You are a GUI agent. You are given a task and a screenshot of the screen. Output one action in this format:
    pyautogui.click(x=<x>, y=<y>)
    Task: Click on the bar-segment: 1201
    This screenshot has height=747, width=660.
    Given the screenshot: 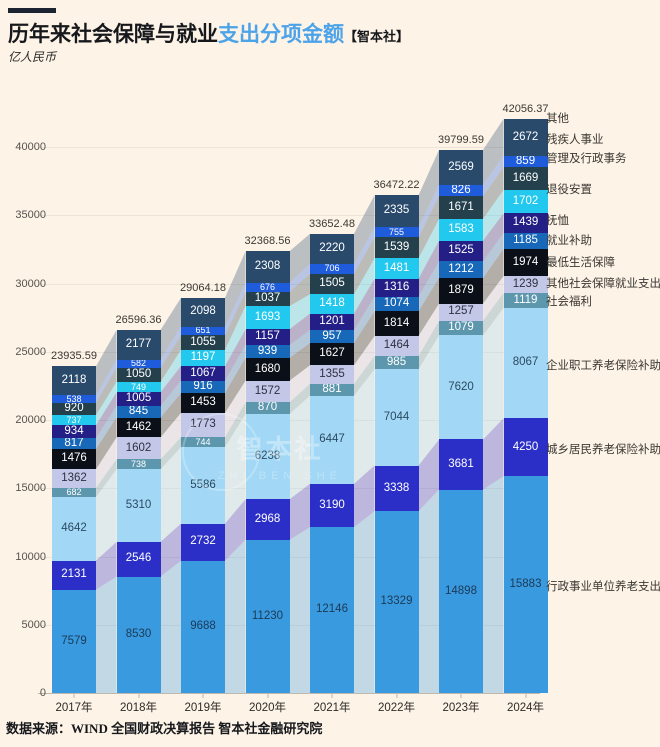 What is the action you would take?
    pyautogui.click(x=332, y=321)
    